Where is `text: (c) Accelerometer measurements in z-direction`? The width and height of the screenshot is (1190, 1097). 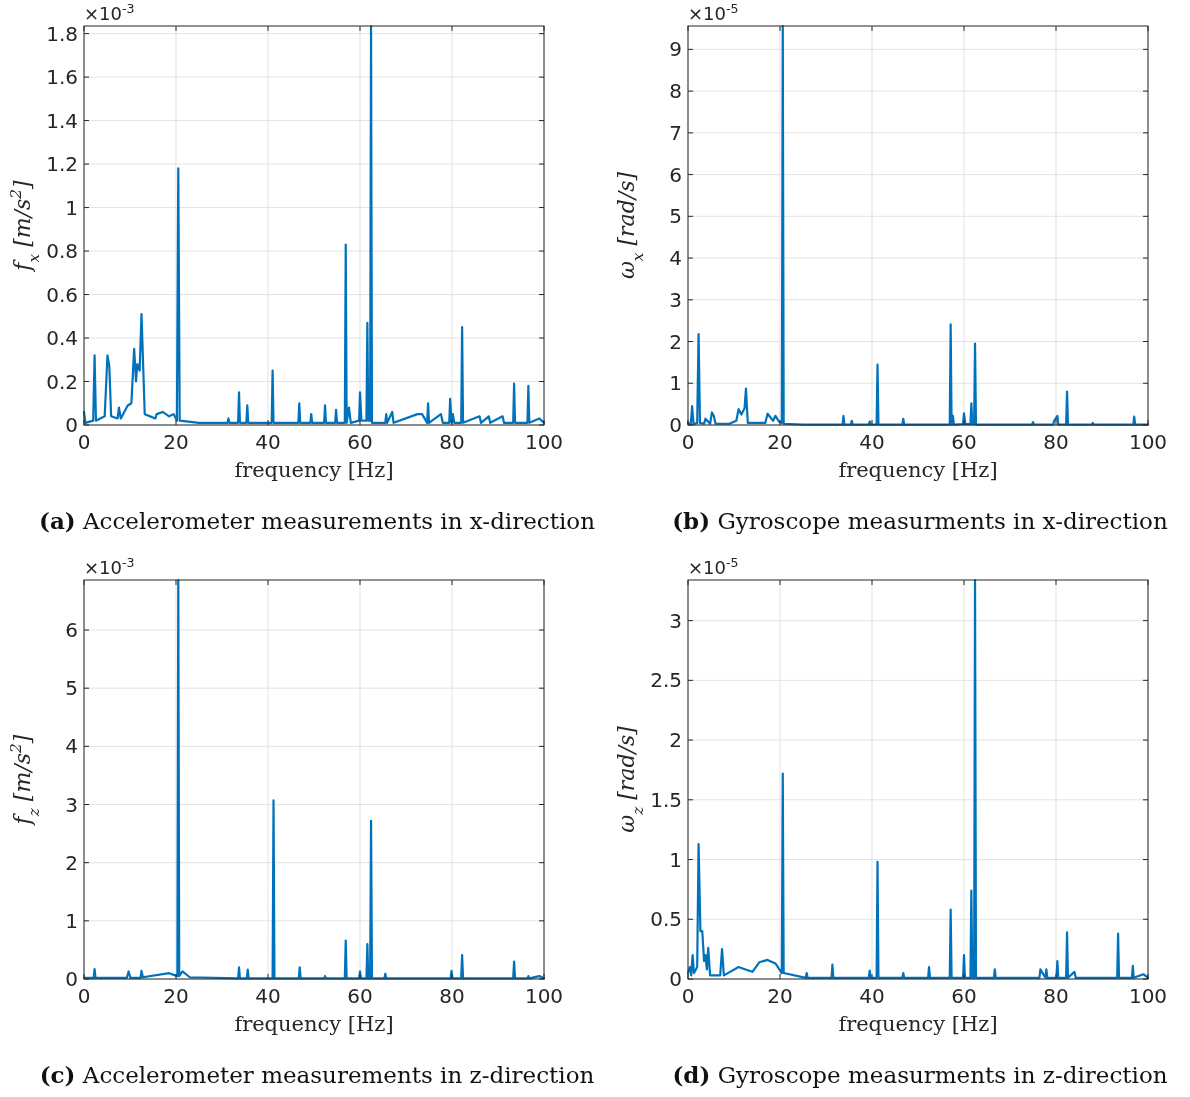 text: (c) Accelerometer measurements in z-direction is located at coordinates (317, 1074).